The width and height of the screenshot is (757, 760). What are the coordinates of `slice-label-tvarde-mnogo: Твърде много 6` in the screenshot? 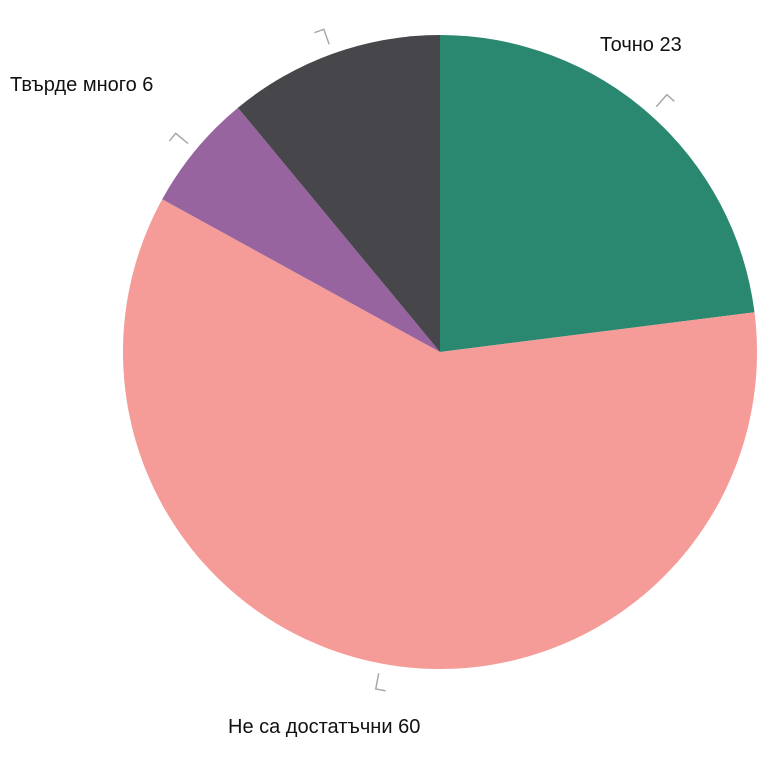 It's located at (82, 85).